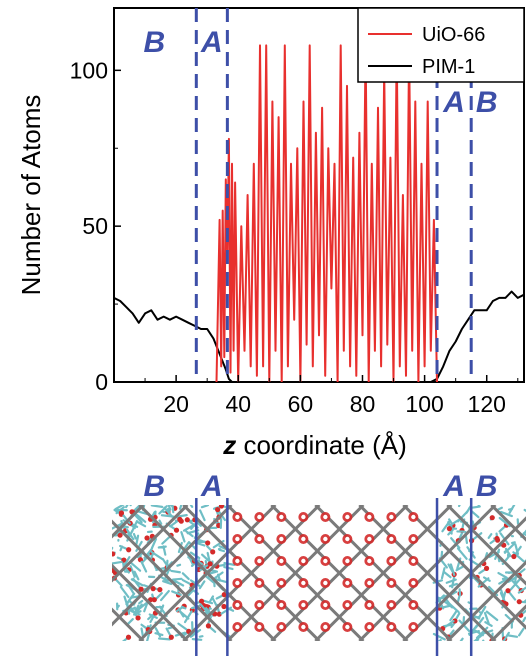 The image size is (526, 656). I want to click on region-label-b: B, so click(487, 102).